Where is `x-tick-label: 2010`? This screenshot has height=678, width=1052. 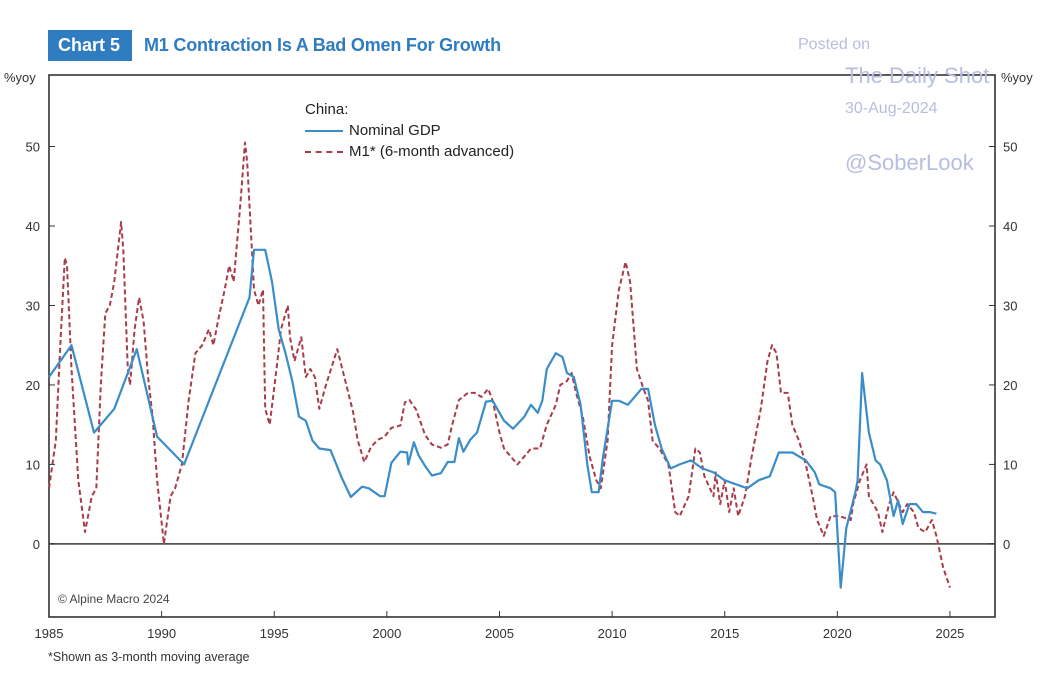 x-tick-label: 2010 is located at coordinates (612, 633).